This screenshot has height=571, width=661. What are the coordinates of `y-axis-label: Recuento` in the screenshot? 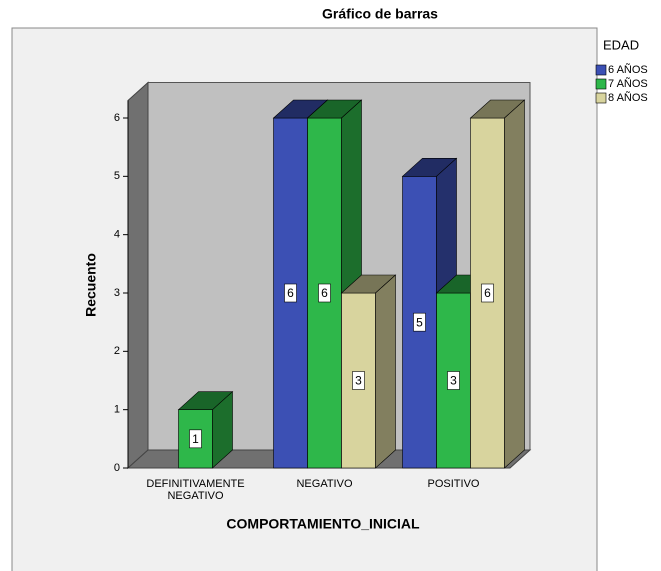 It's located at (91, 285).